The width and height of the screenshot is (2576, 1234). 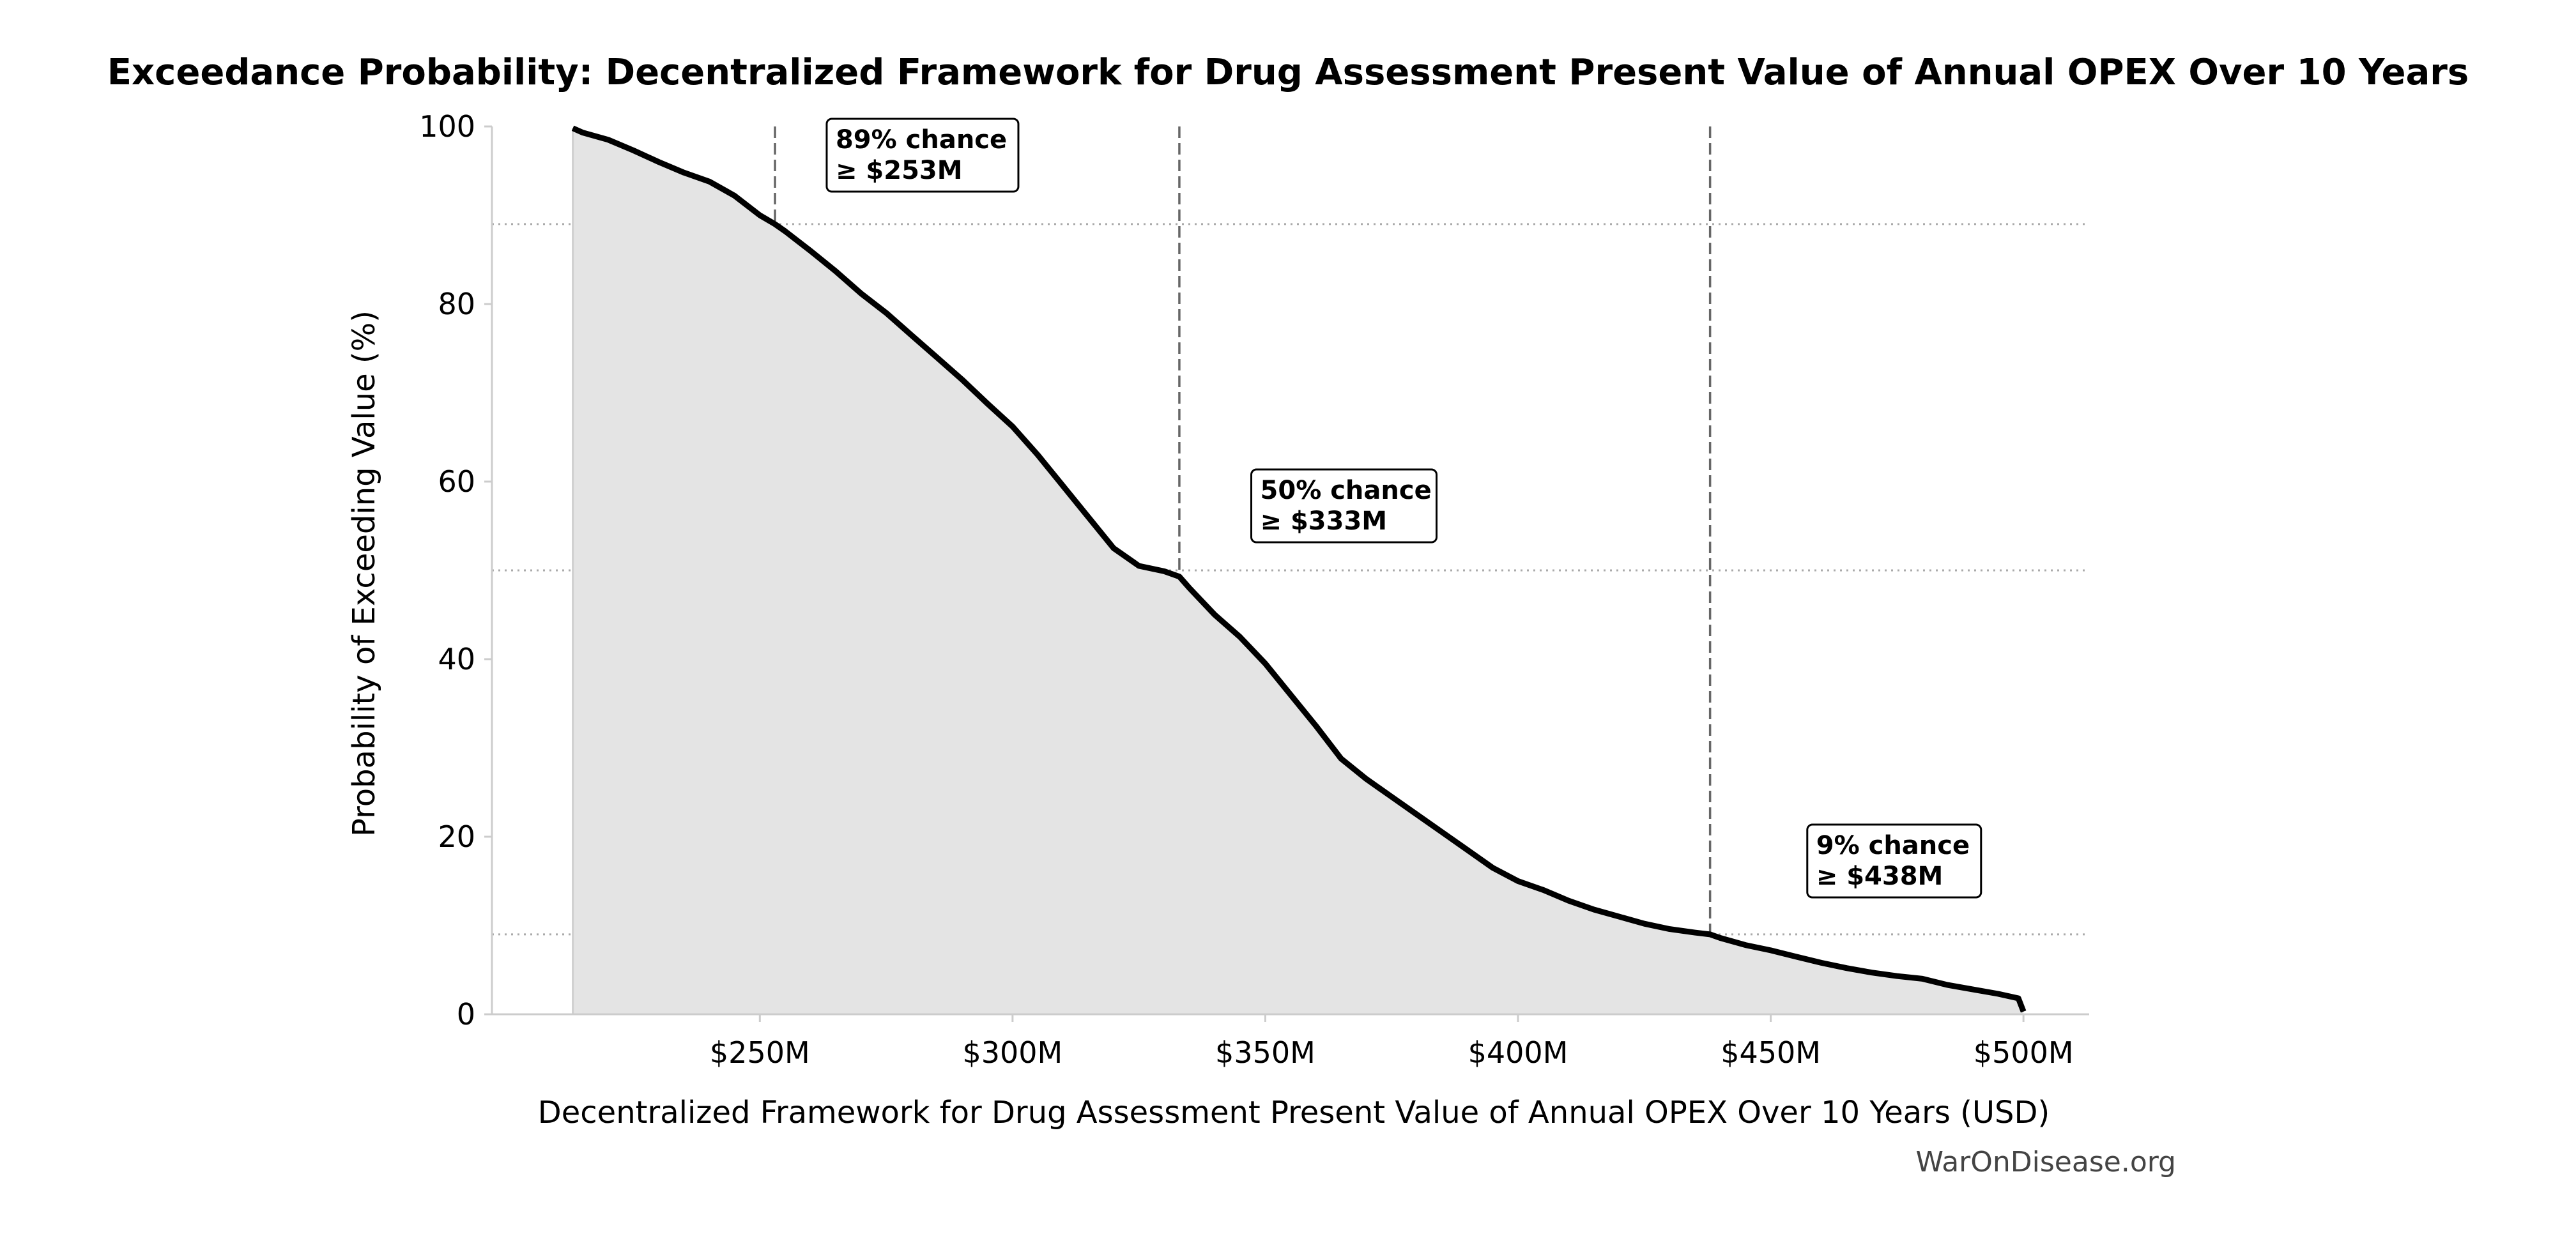 What do you see at coordinates (456, 304) in the screenshot?
I see `y-tick-label: 80` at bounding box center [456, 304].